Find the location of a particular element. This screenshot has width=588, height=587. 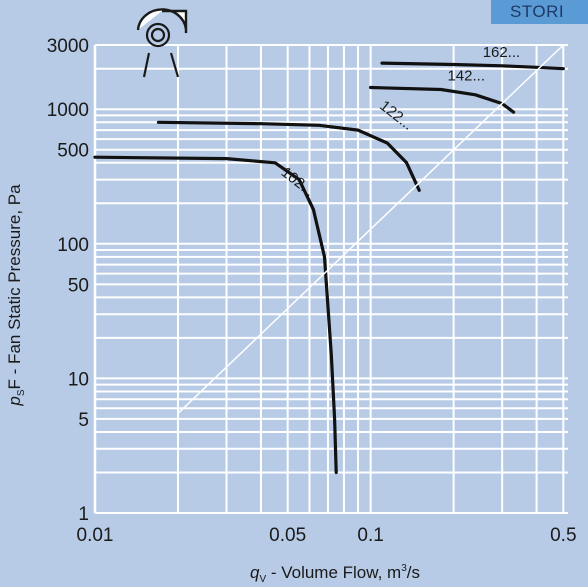

badge-text: STORI is located at coordinates (537, 11).